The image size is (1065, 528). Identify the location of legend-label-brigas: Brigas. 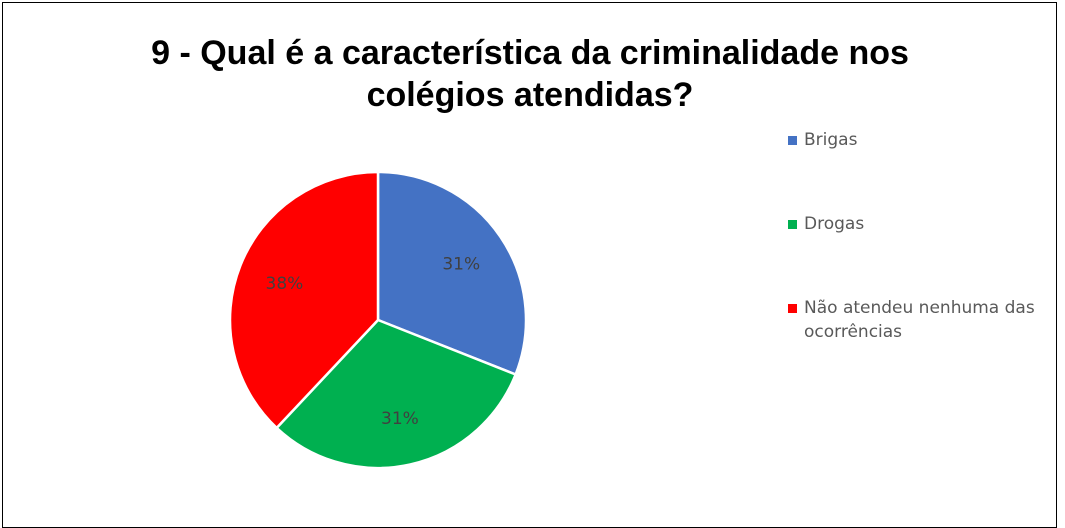
(831, 140).